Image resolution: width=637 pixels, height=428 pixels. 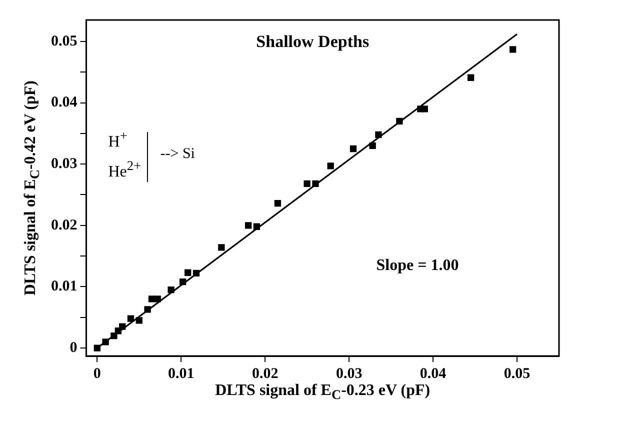 What do you see at coordinates (313, 42) in the screenshot?
I see `text: Shallow Depths` at bounding box center [313, 42].